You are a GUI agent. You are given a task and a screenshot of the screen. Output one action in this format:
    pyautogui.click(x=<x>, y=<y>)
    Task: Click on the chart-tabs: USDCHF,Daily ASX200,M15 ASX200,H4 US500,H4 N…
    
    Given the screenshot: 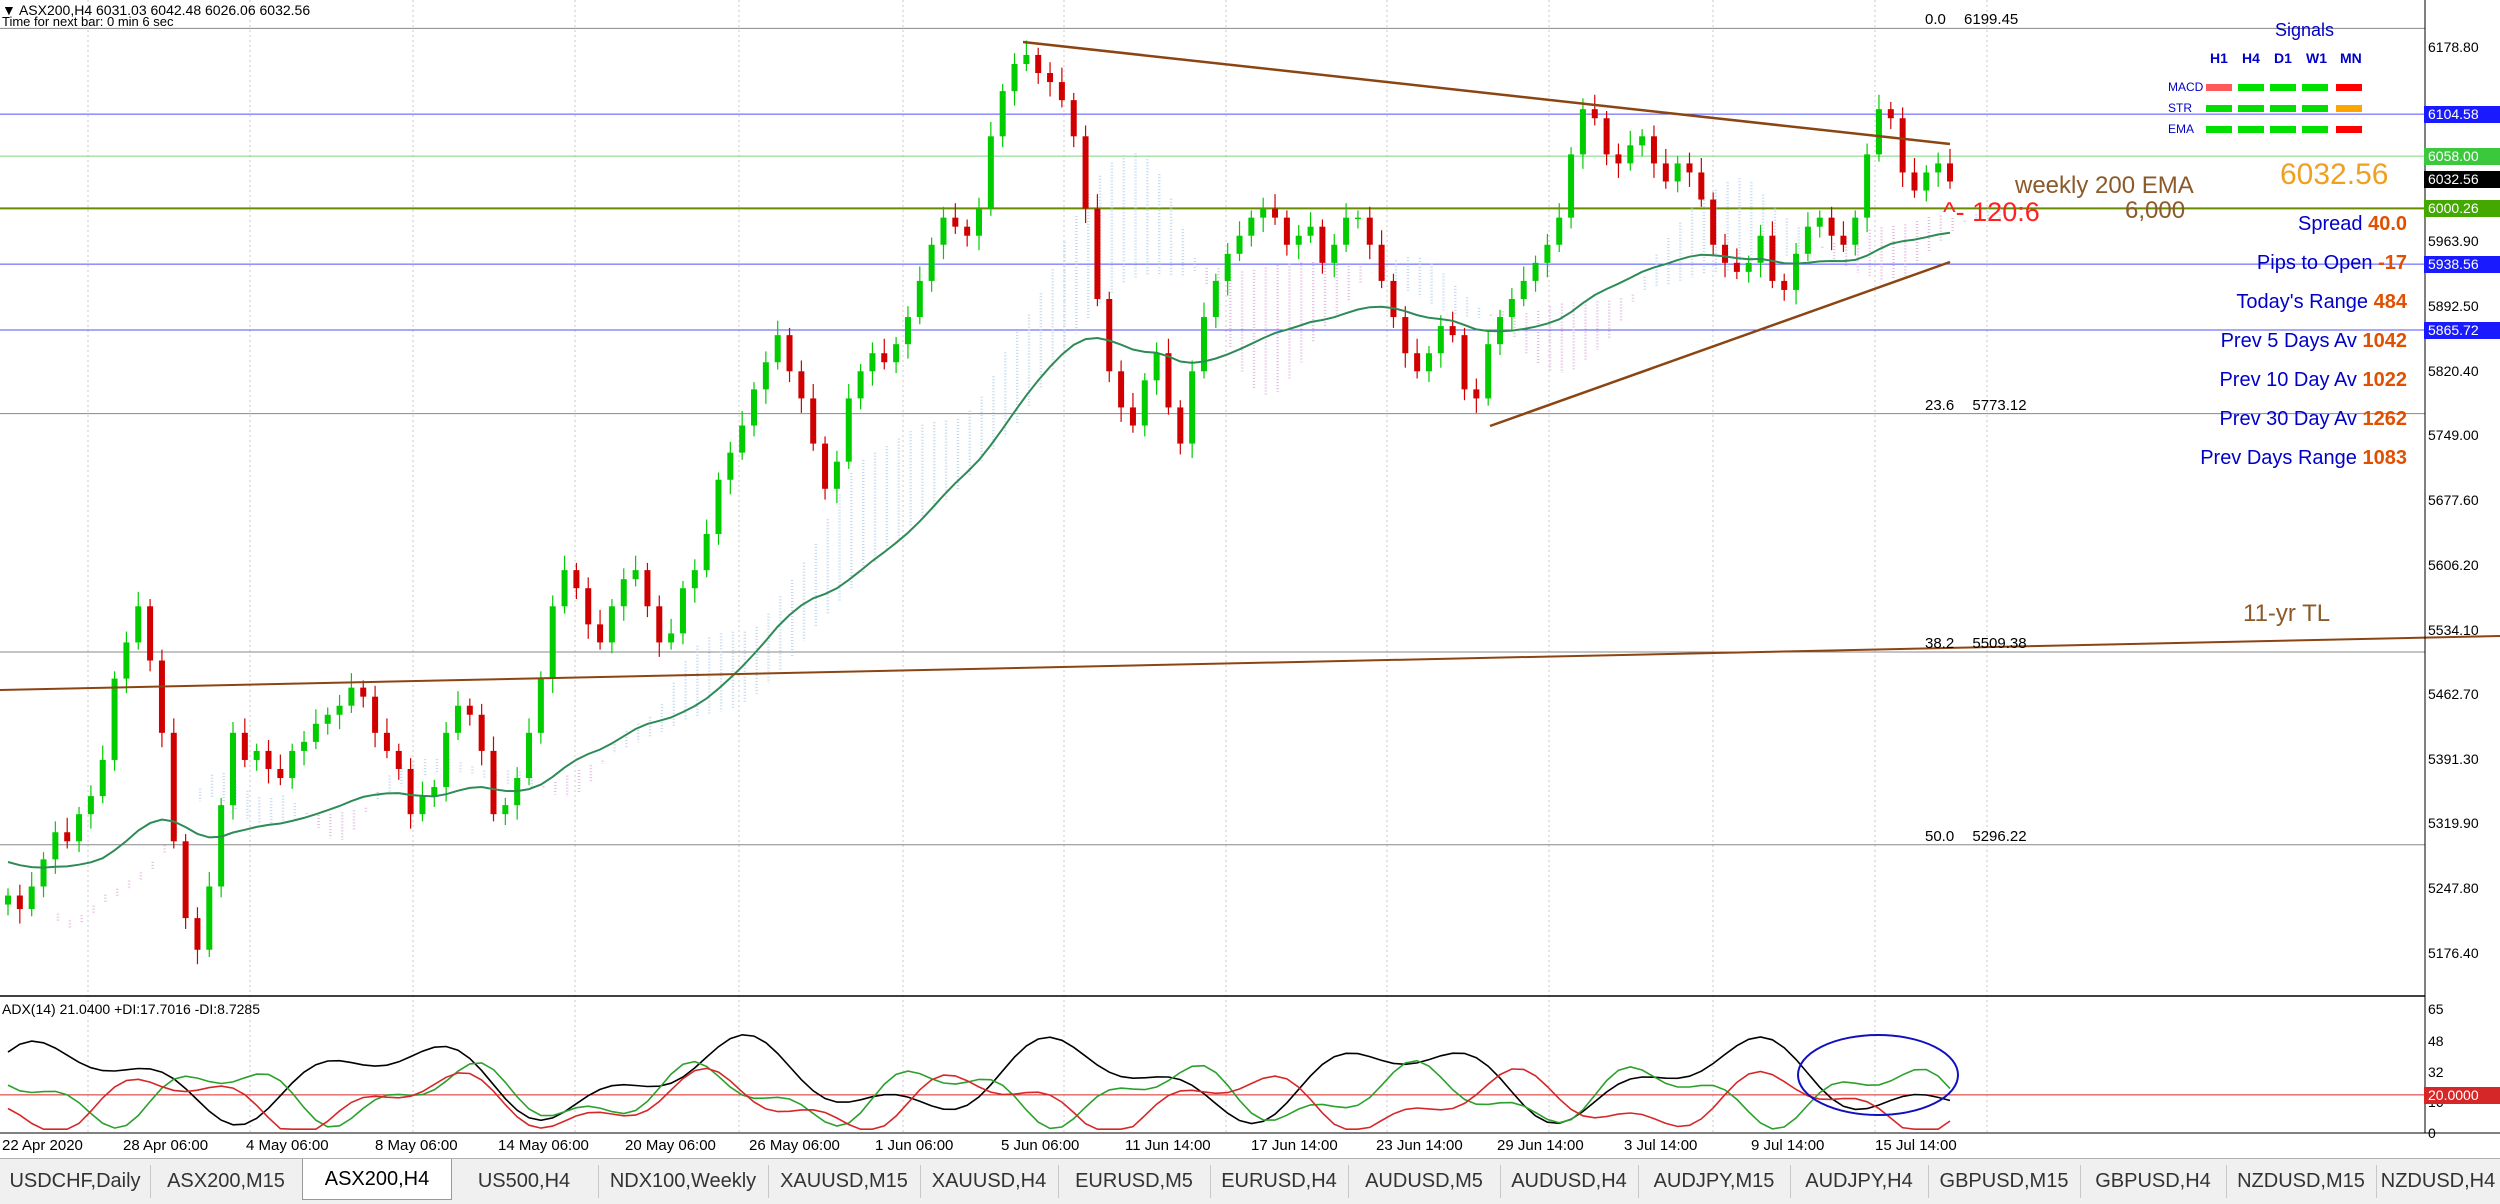 What is the action you would take?
    pyautogui.click(x=1250, y=1181)
    